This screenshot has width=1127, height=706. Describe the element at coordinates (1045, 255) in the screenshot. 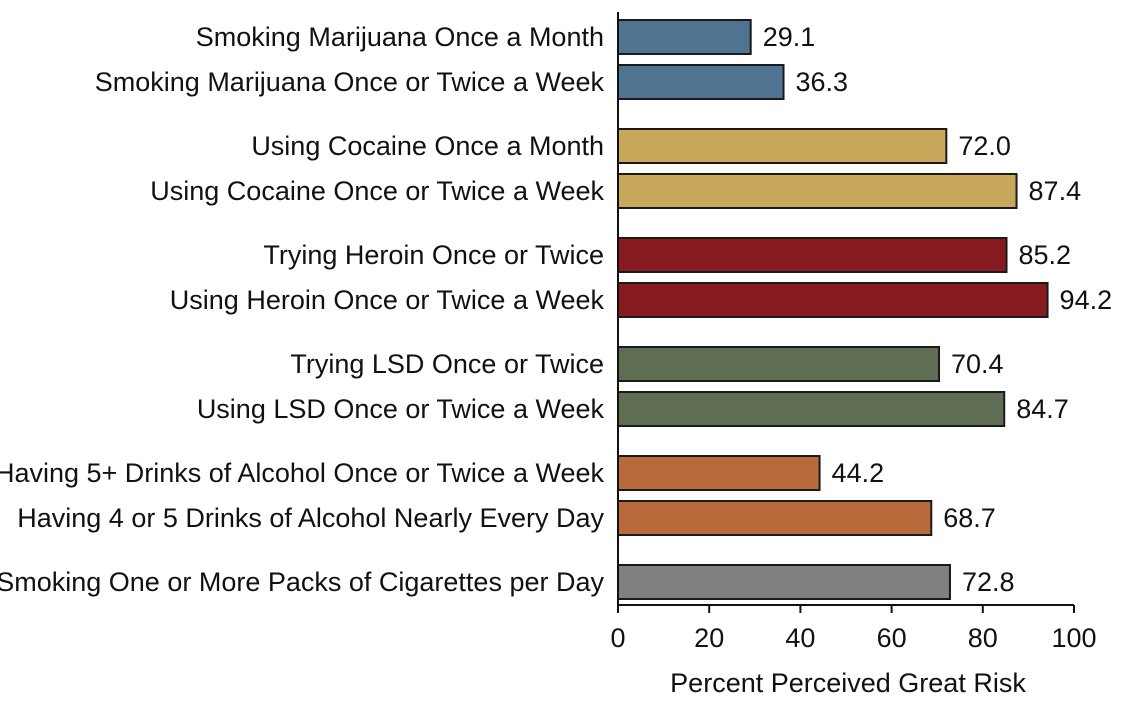

I see `value-label: 85.2` at that location.